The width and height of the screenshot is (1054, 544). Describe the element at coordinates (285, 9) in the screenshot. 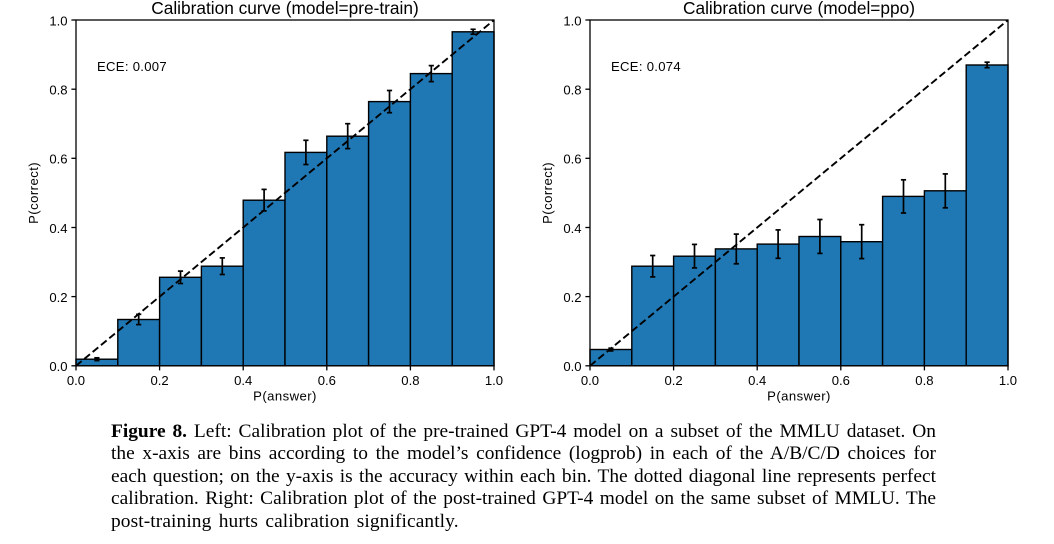

I see `svg-text:Calibration curve (model=pre-t: Calibration curve (model=pre-train)` at that location.